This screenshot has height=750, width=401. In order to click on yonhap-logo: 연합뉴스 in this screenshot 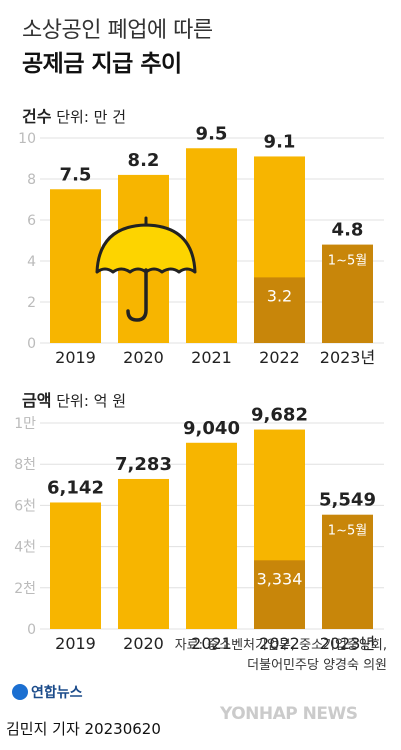, I will do `click(47, 692)`.